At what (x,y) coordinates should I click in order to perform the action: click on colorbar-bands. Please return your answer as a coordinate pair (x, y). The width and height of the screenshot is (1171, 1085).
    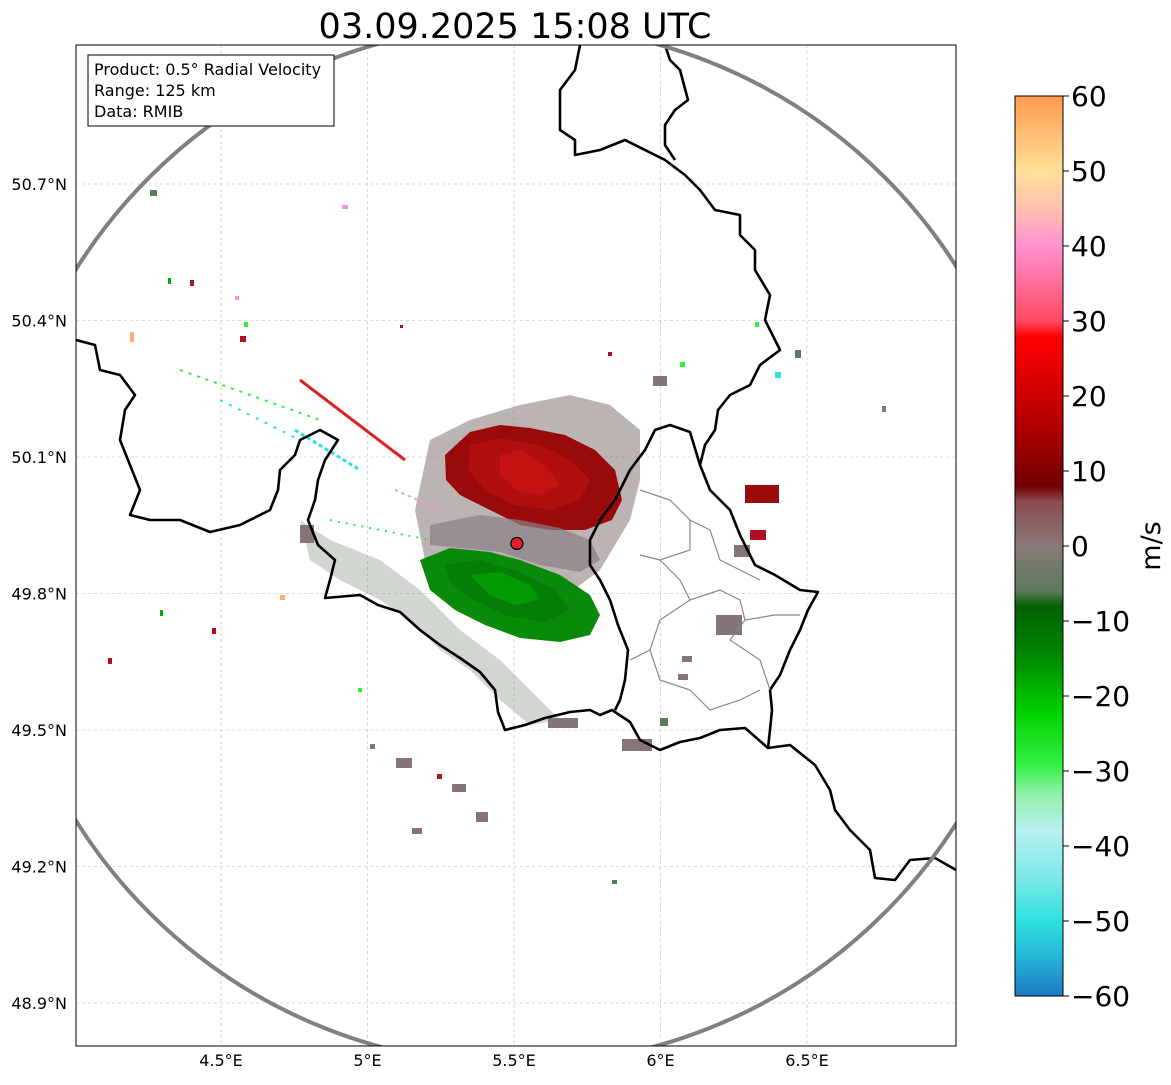
    Looking at the image, I should click on (1039, 546).